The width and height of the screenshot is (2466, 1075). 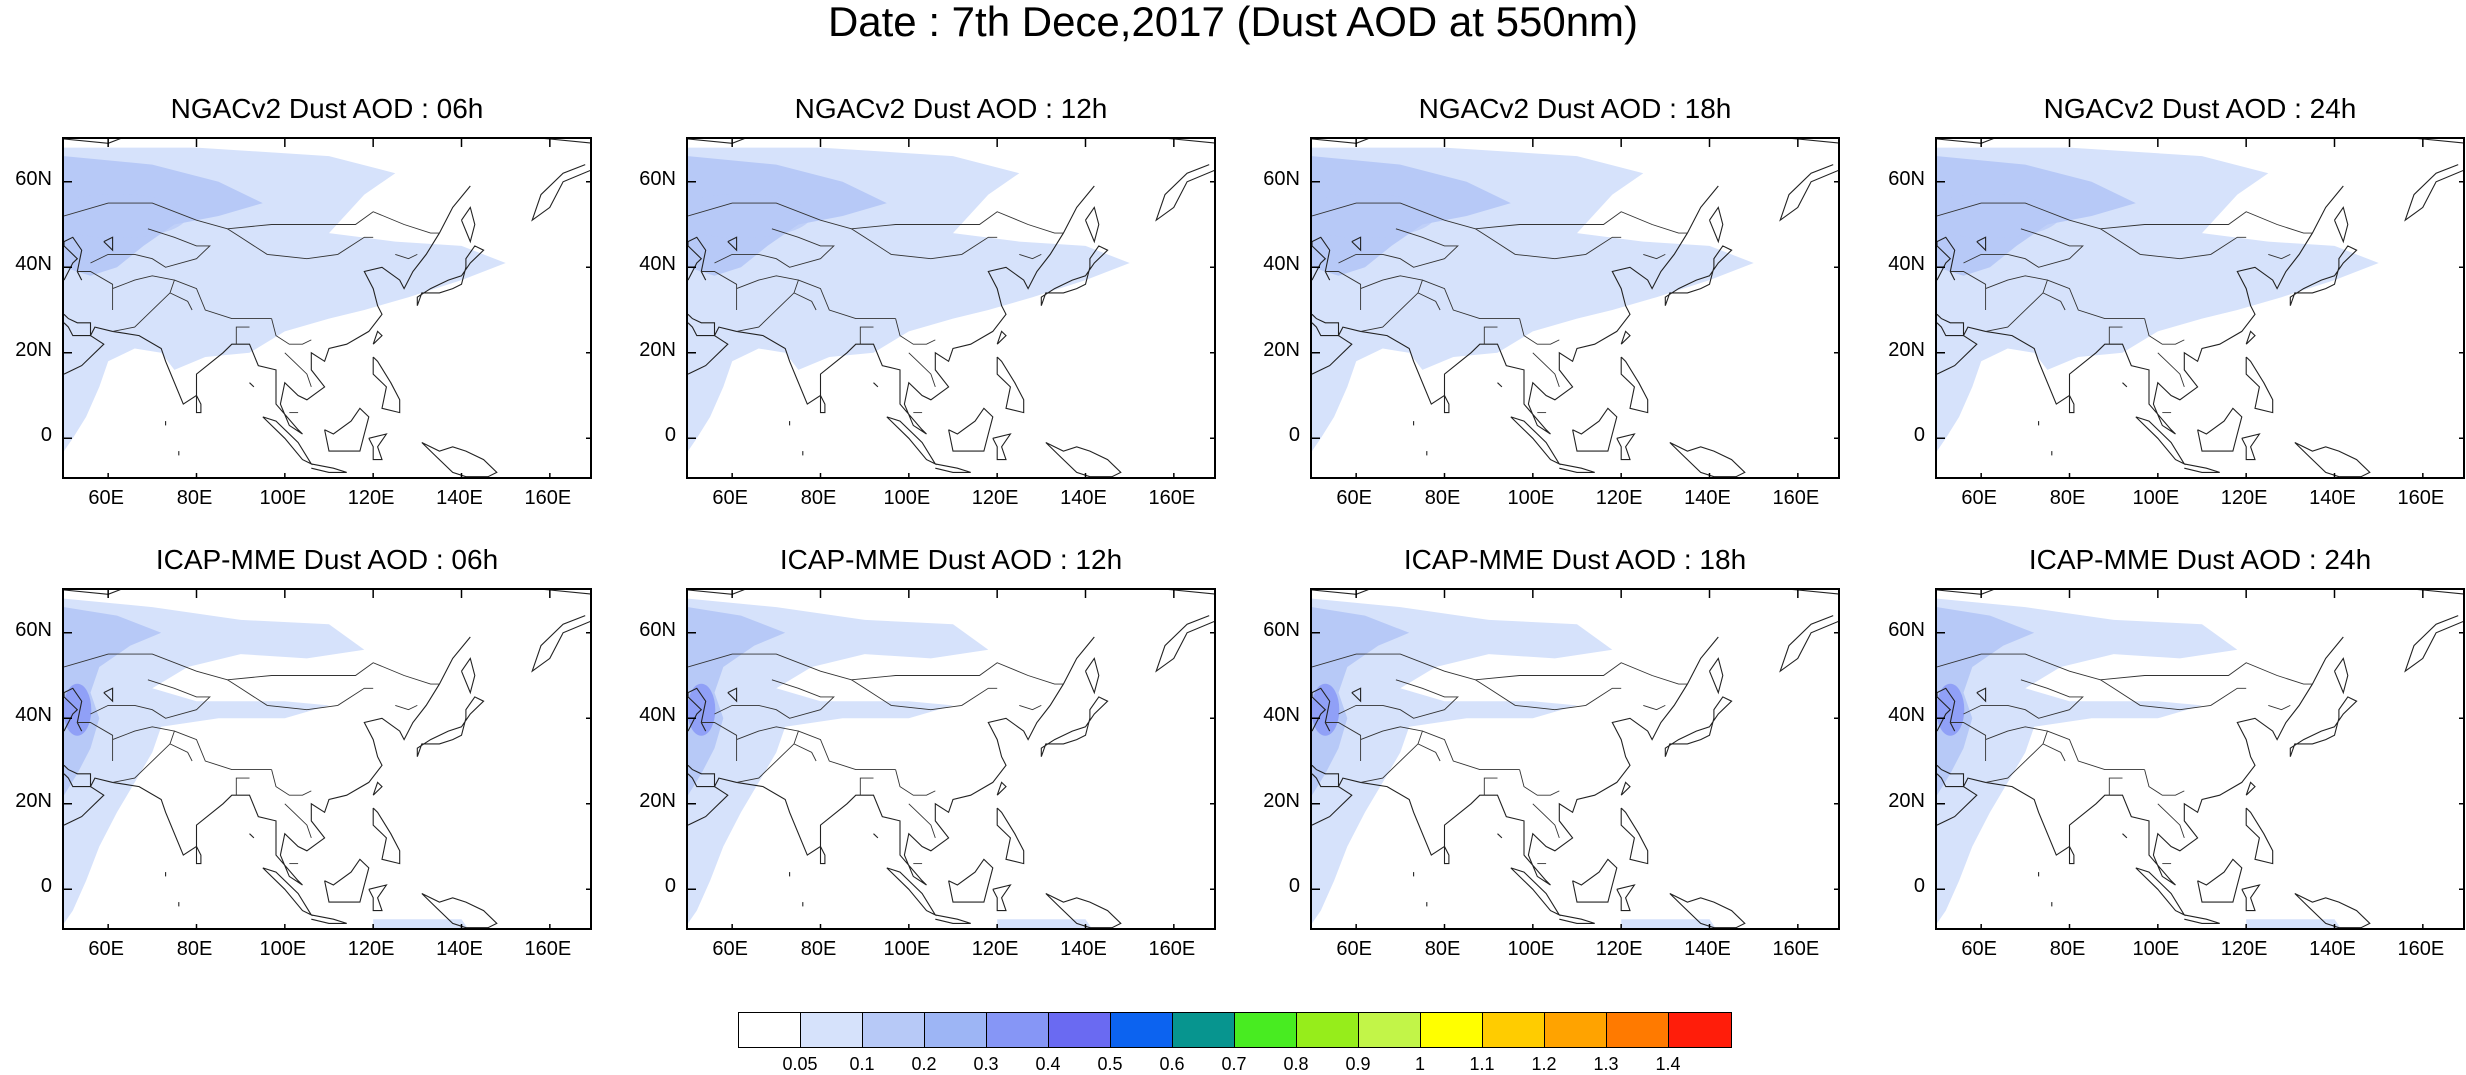 I want to click on colorbar-tick-label: 0.3, so click(x=986, y=1064).